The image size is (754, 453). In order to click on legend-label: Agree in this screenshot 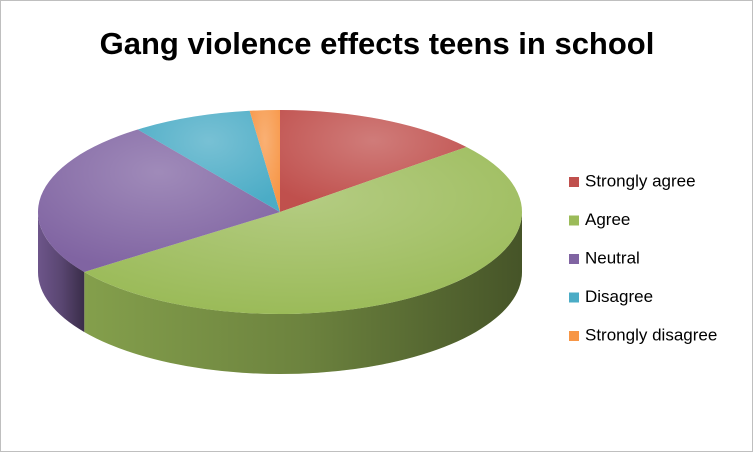, I will do `click(607, 219)`.